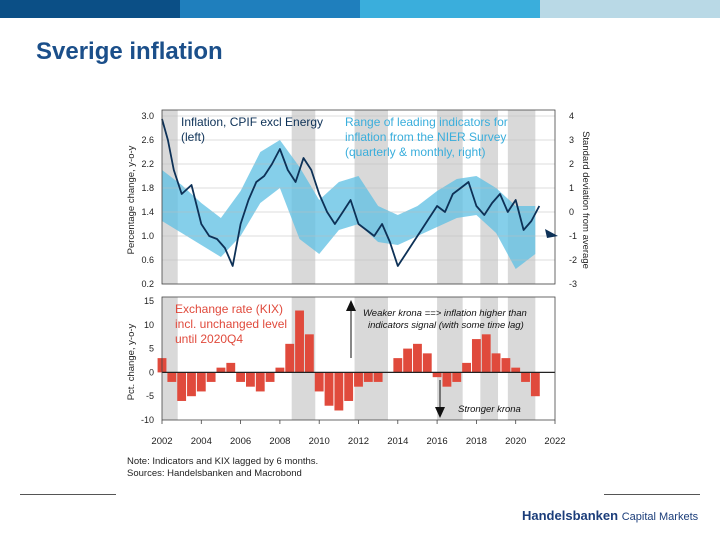 The width and height of the screenshot is (720, 540). What do you see at coordinates (445, 313) in the screenshot?
I see `annotation-weaker-krona-1: Weaker krona ==> inflation higher than` at bounding box center [445, 313].